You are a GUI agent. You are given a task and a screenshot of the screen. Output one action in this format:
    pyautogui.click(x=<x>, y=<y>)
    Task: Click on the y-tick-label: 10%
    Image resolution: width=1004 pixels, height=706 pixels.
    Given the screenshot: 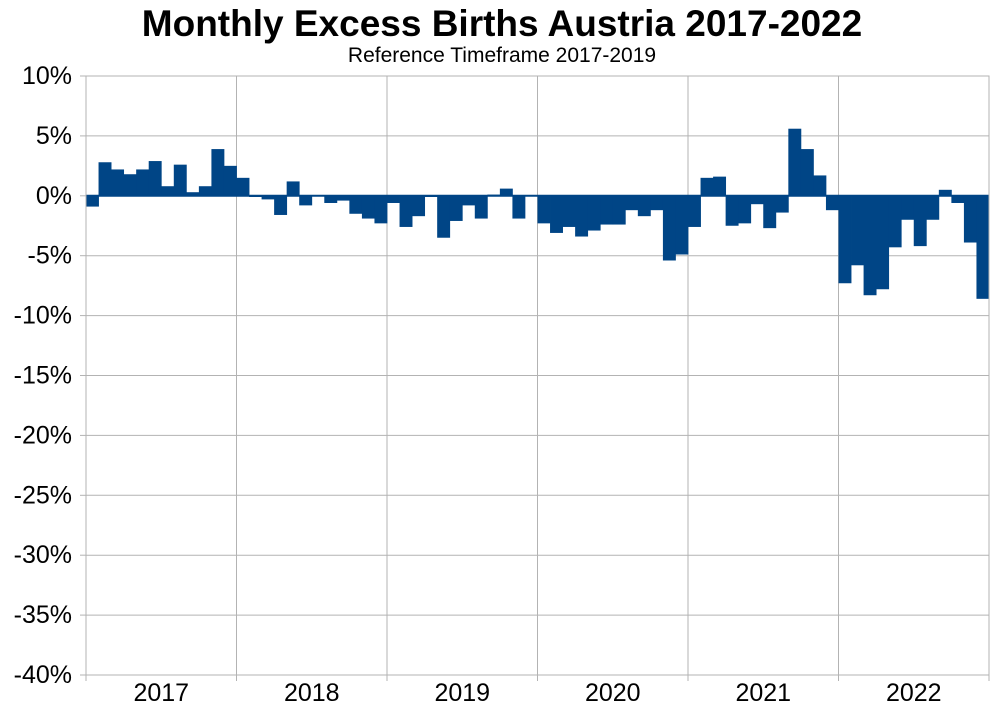 What is the action you would take?
    pyautogui.click(x=47, y=76)
    